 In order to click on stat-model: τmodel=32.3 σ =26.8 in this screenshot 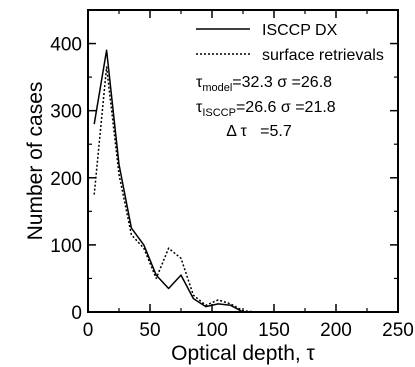, I will do `click(264, 84)`.